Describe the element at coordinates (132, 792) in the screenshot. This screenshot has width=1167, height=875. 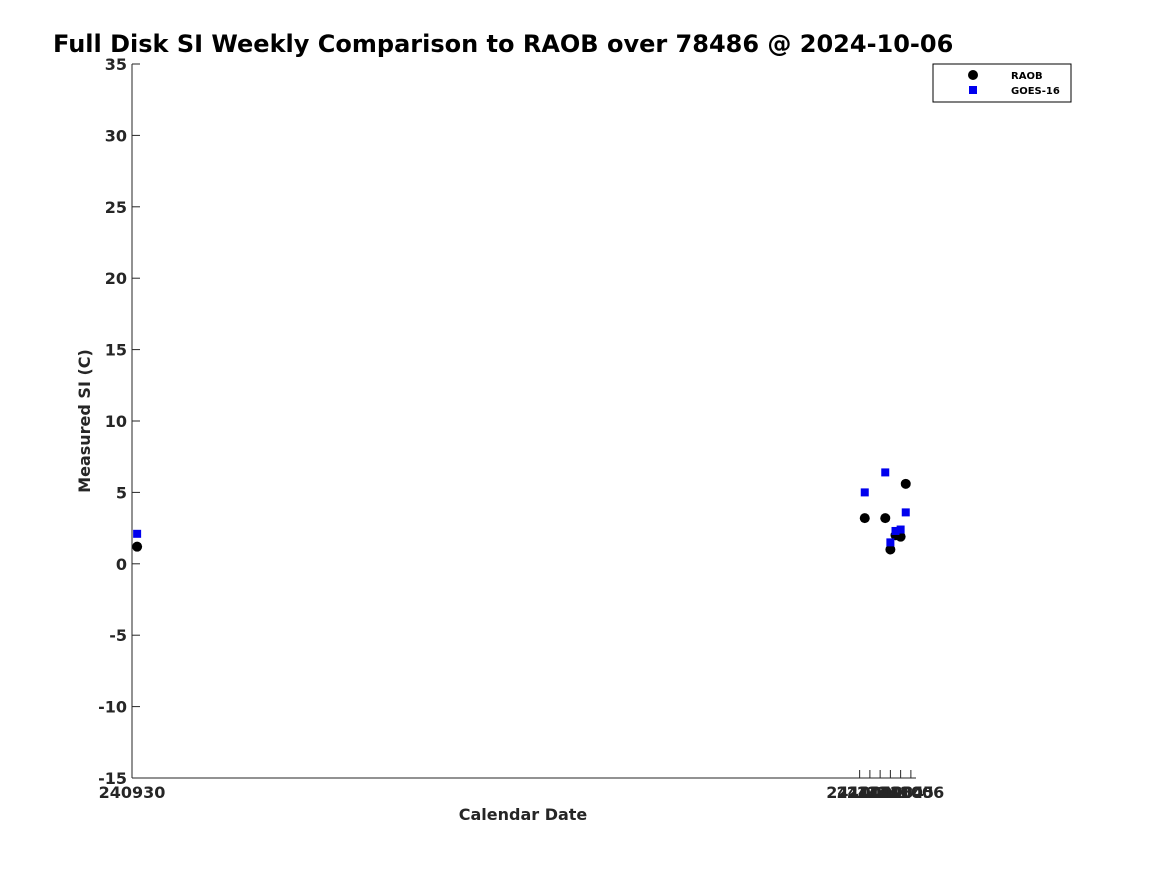
I see `x-tick-label: 240930` at that location.